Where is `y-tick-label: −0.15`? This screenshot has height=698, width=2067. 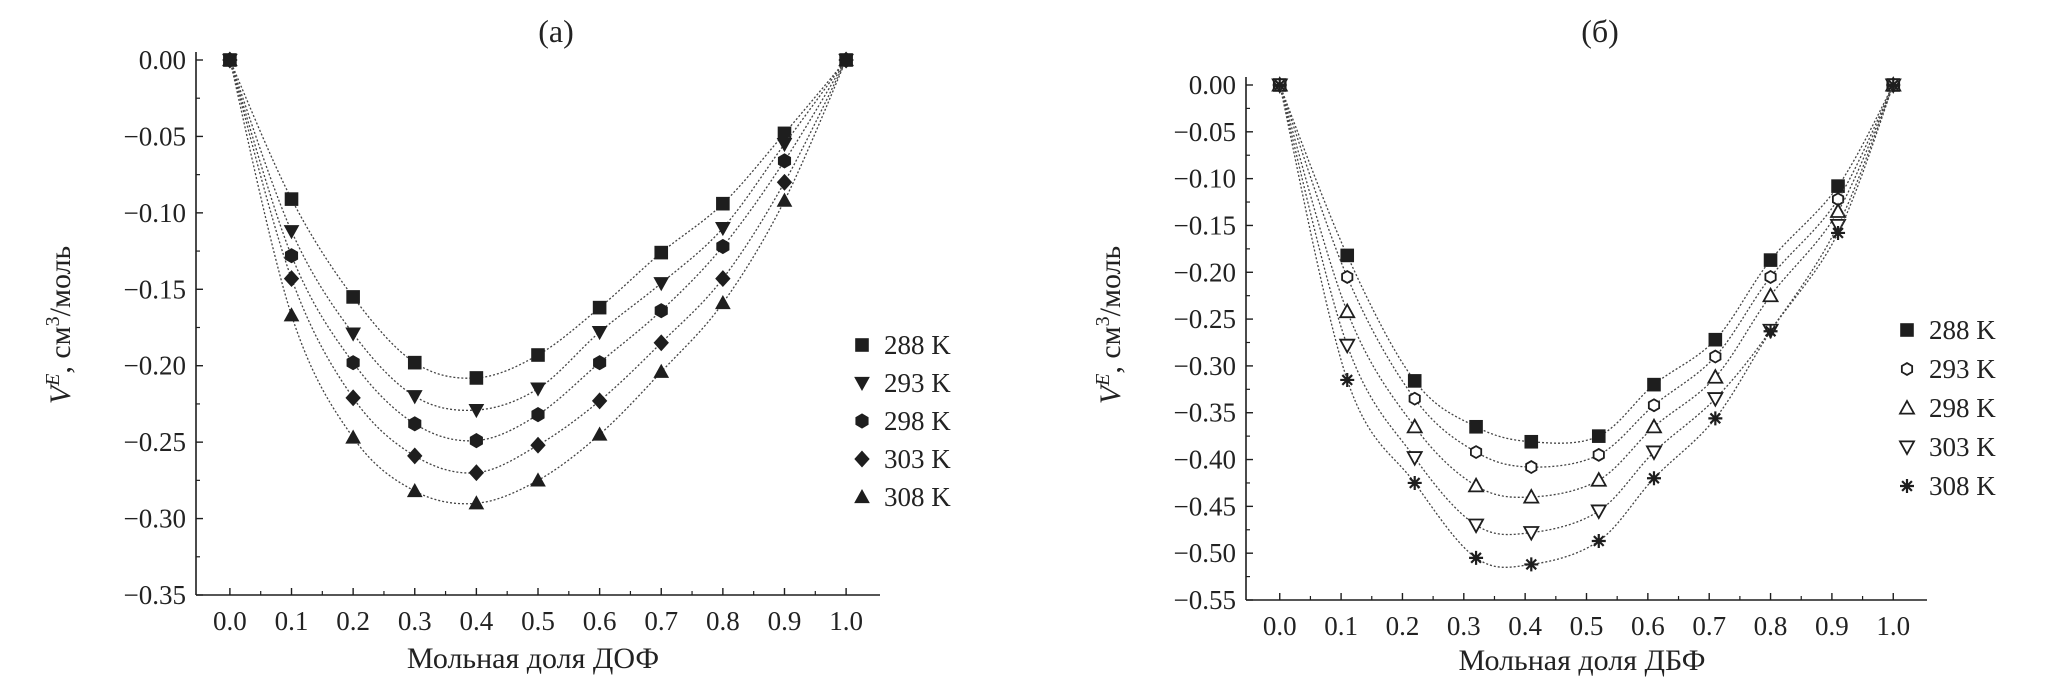 y-tick-label: −0.15 is located at coordinates (155, 289).